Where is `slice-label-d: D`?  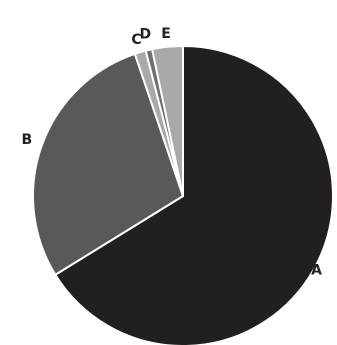 slice-label-d: D is located at coordinates (145, 34).